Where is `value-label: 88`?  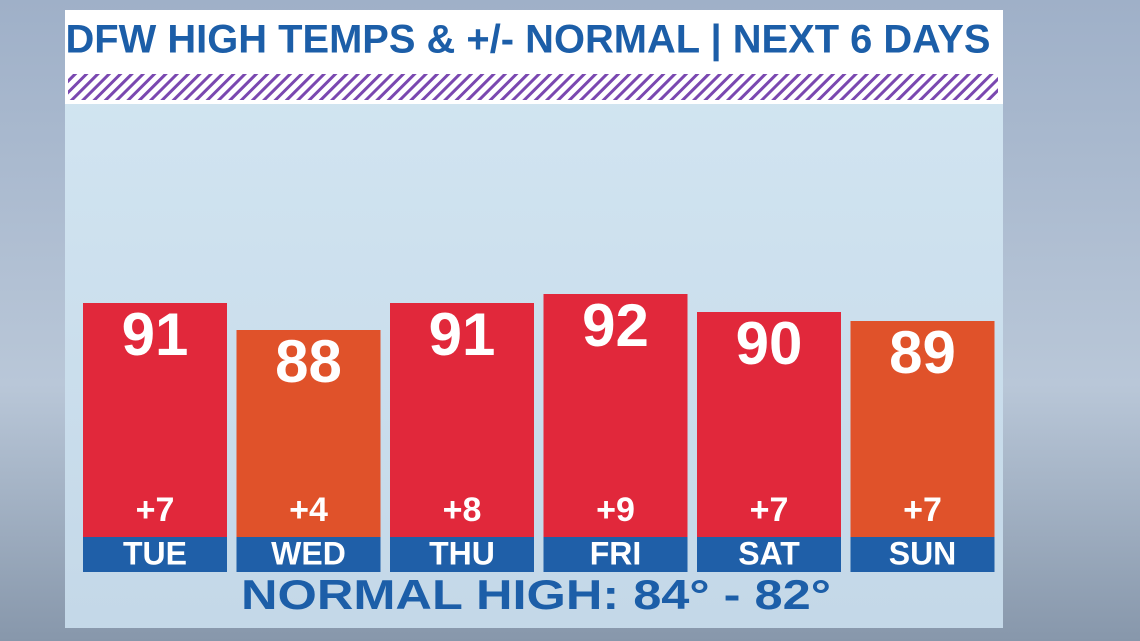 value-label: 88 is located at coordinates (308, 361).